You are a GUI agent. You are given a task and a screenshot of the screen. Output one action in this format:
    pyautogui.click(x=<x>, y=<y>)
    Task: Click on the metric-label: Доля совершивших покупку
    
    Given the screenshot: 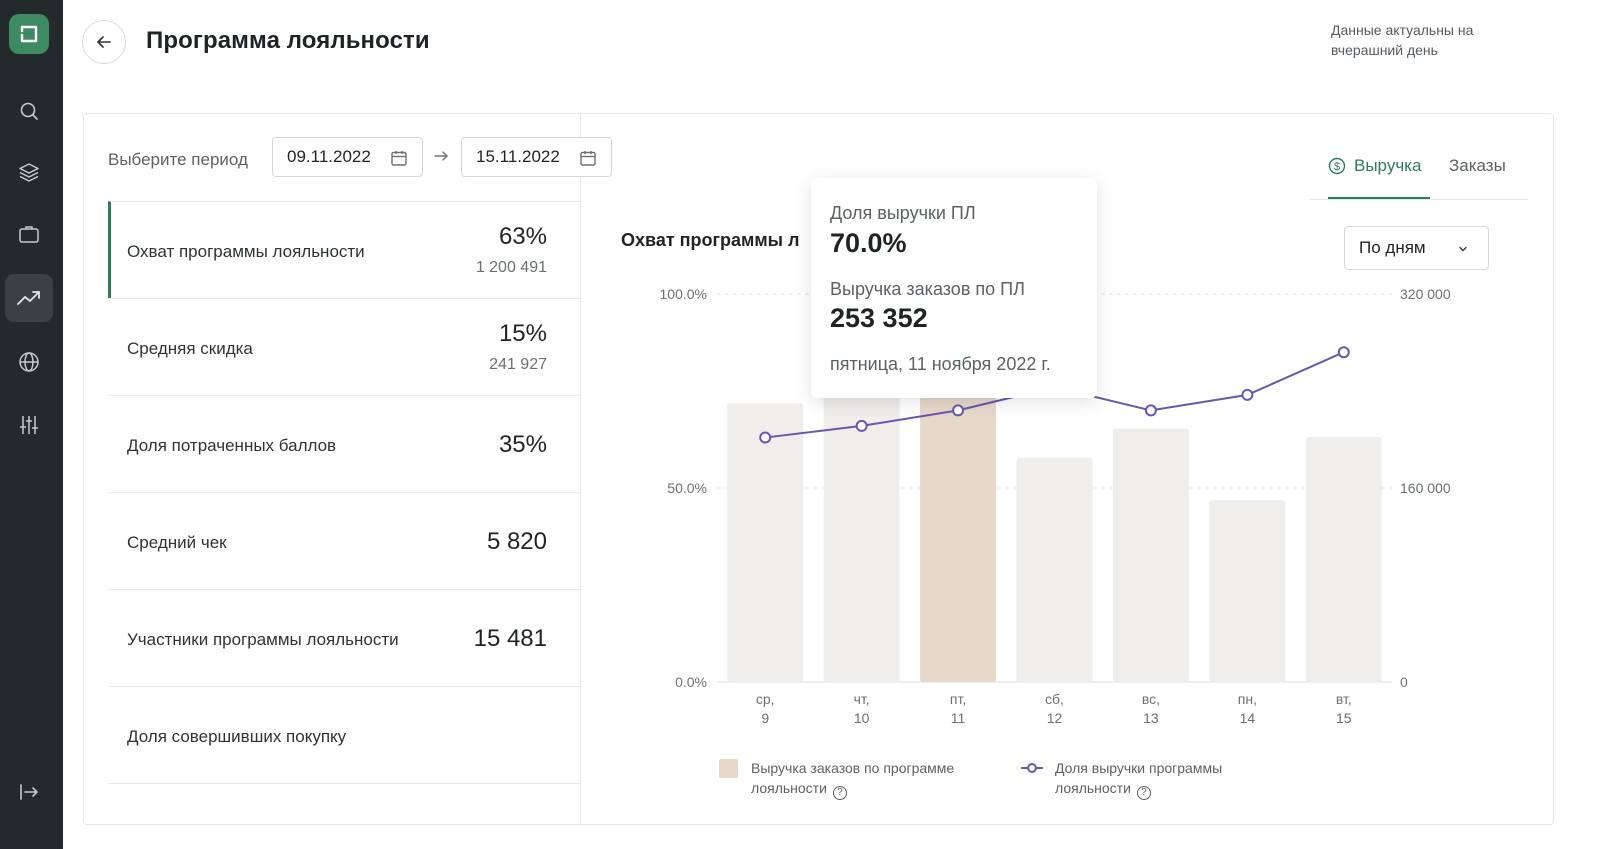 What is the action you would take?
    pyautogui.click(x=237, y=736)
    